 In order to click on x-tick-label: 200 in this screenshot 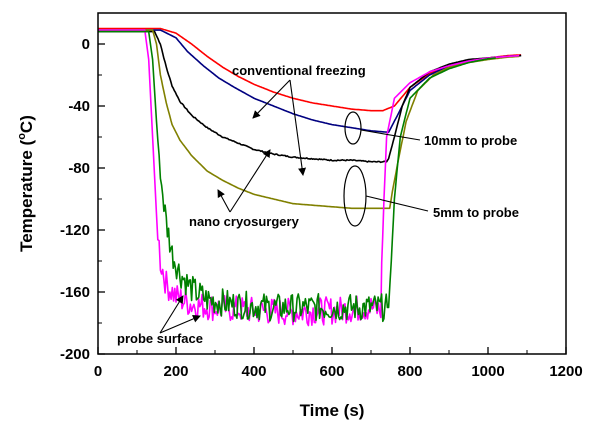, I will do `click(175, 371)`.